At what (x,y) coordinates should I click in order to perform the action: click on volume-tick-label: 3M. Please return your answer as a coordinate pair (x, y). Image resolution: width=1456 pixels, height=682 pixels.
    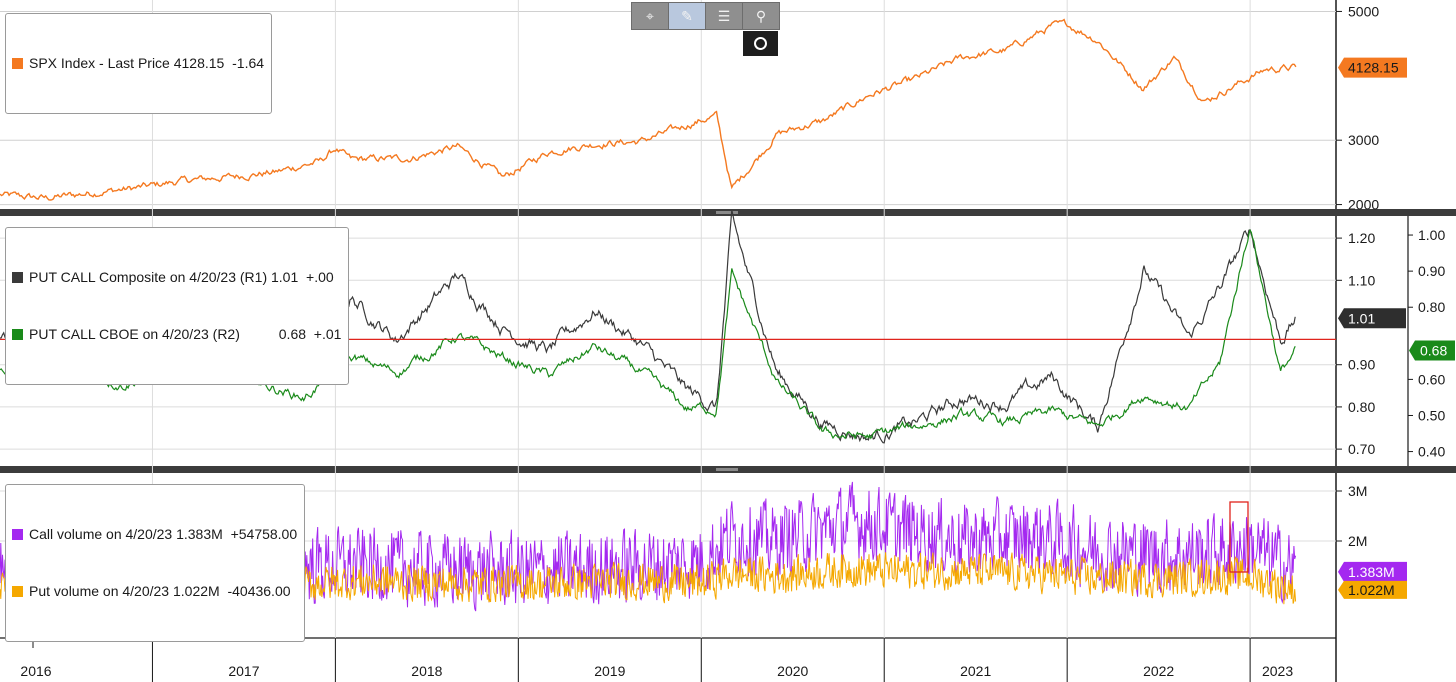
    Looking at the image, I should click on (1357, 491).